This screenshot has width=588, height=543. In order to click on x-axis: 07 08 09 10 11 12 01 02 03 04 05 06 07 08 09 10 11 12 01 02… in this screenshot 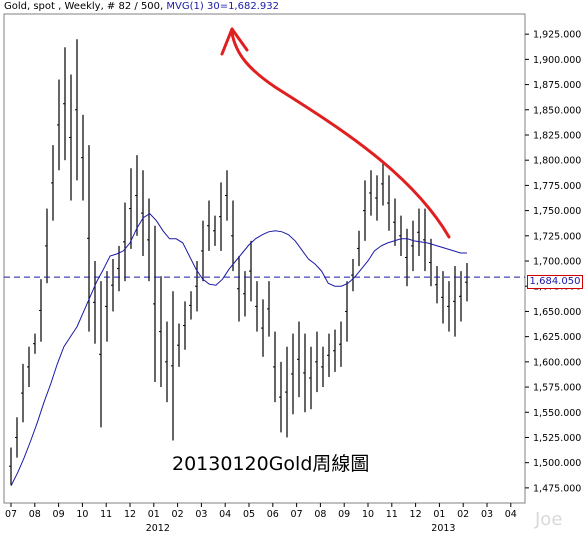, I will do `click(261, 518)`.